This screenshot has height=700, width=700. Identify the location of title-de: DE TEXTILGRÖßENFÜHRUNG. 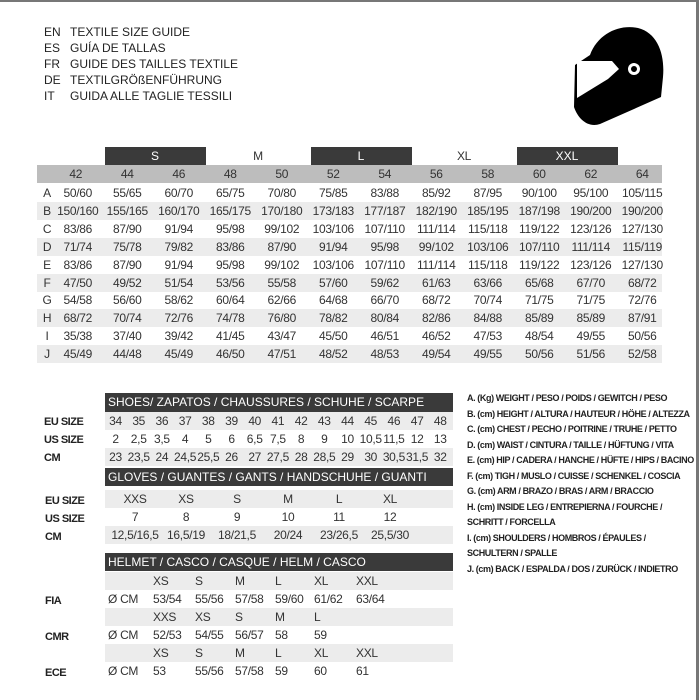
(141, 80).